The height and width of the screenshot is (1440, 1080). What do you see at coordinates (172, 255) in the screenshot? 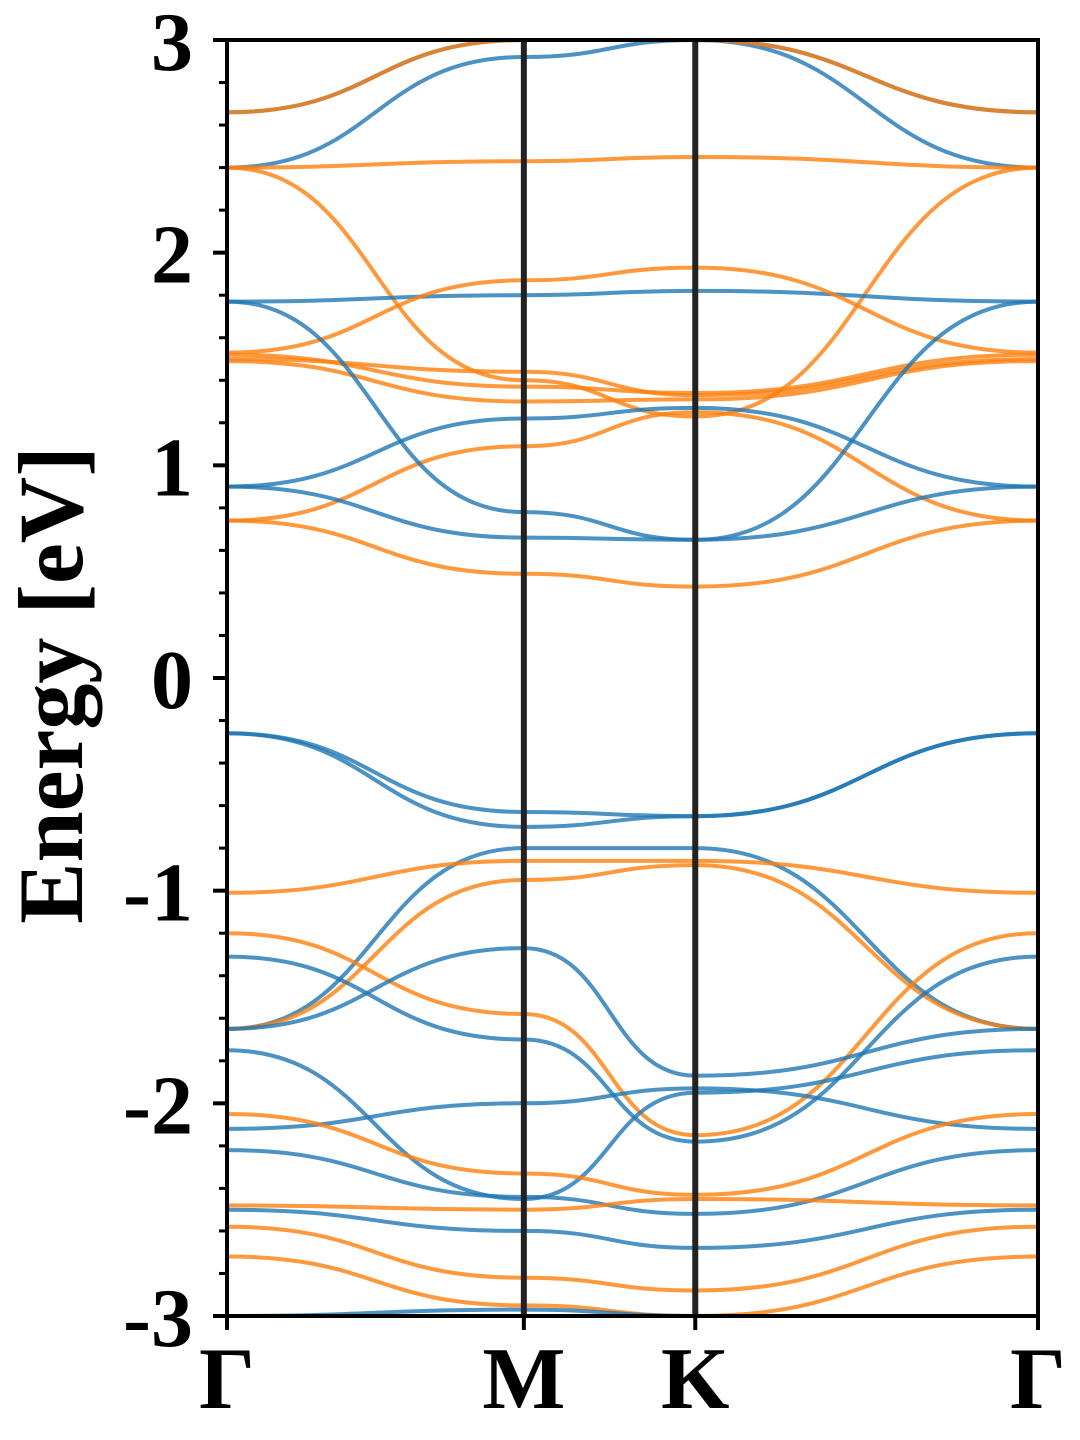
I see `y-tick-label: 2` at bounding box center [172, 255].